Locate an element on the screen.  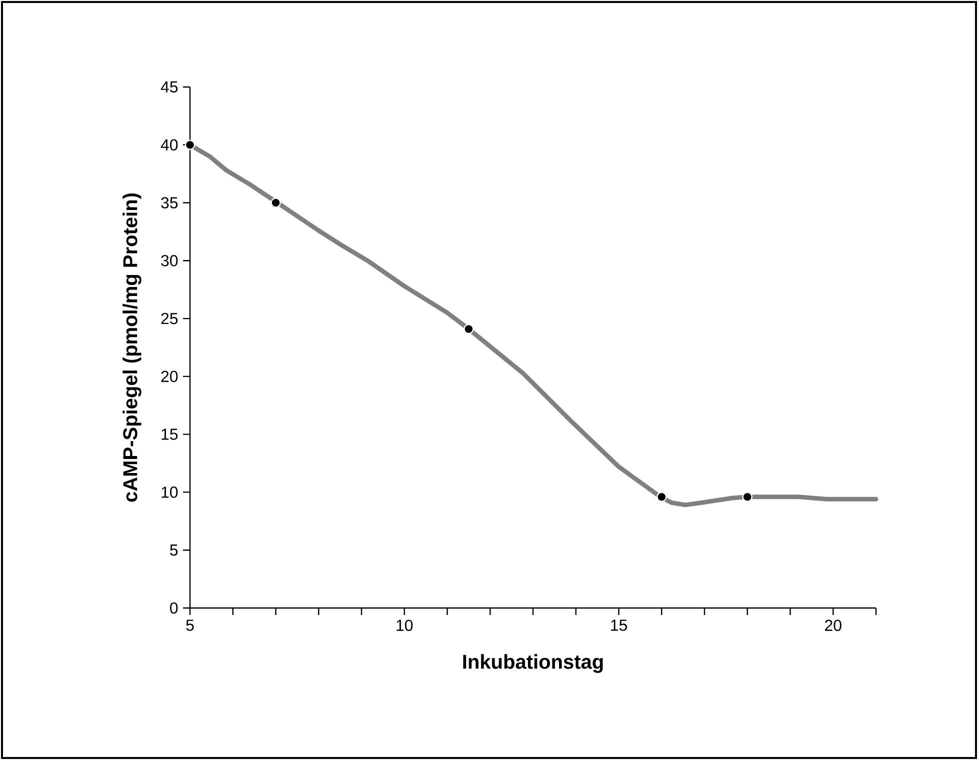
y-tick-label: 30 is located at coordinates (169, 260).